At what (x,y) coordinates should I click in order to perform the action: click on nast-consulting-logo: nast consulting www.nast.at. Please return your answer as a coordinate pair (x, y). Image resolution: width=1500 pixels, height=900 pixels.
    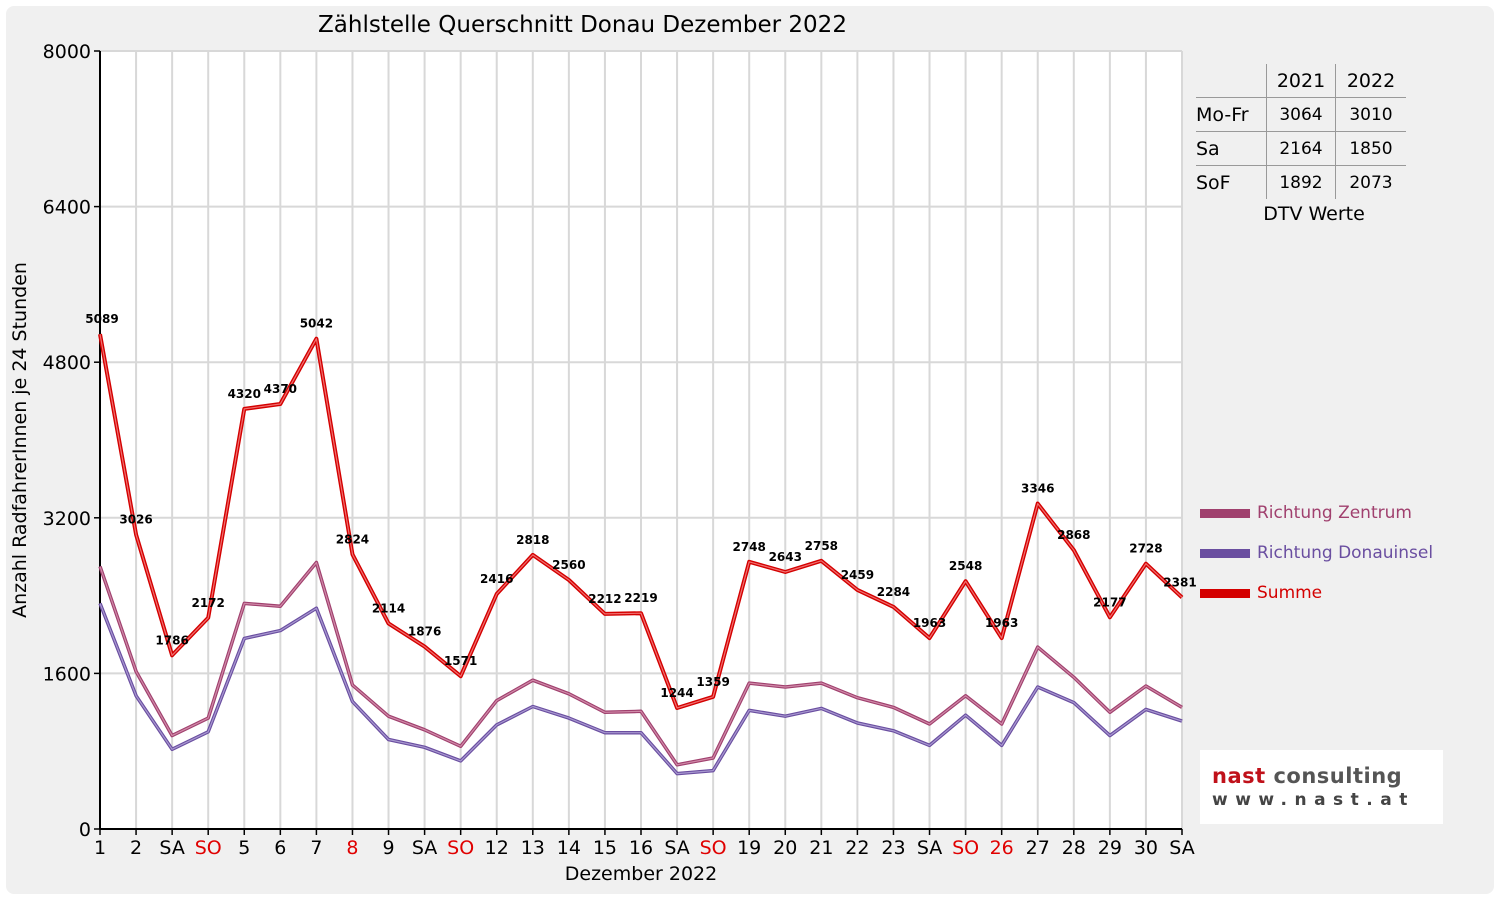
    Looking at the image, I should click on (1321, 787).